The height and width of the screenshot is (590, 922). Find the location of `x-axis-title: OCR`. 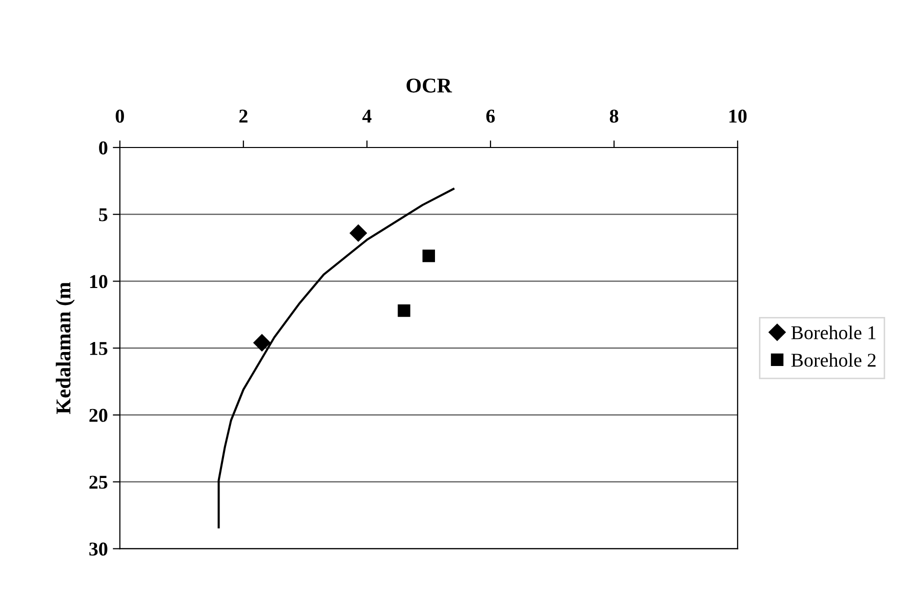

x-axis-title: OCR is located at coordinates (429, 85).